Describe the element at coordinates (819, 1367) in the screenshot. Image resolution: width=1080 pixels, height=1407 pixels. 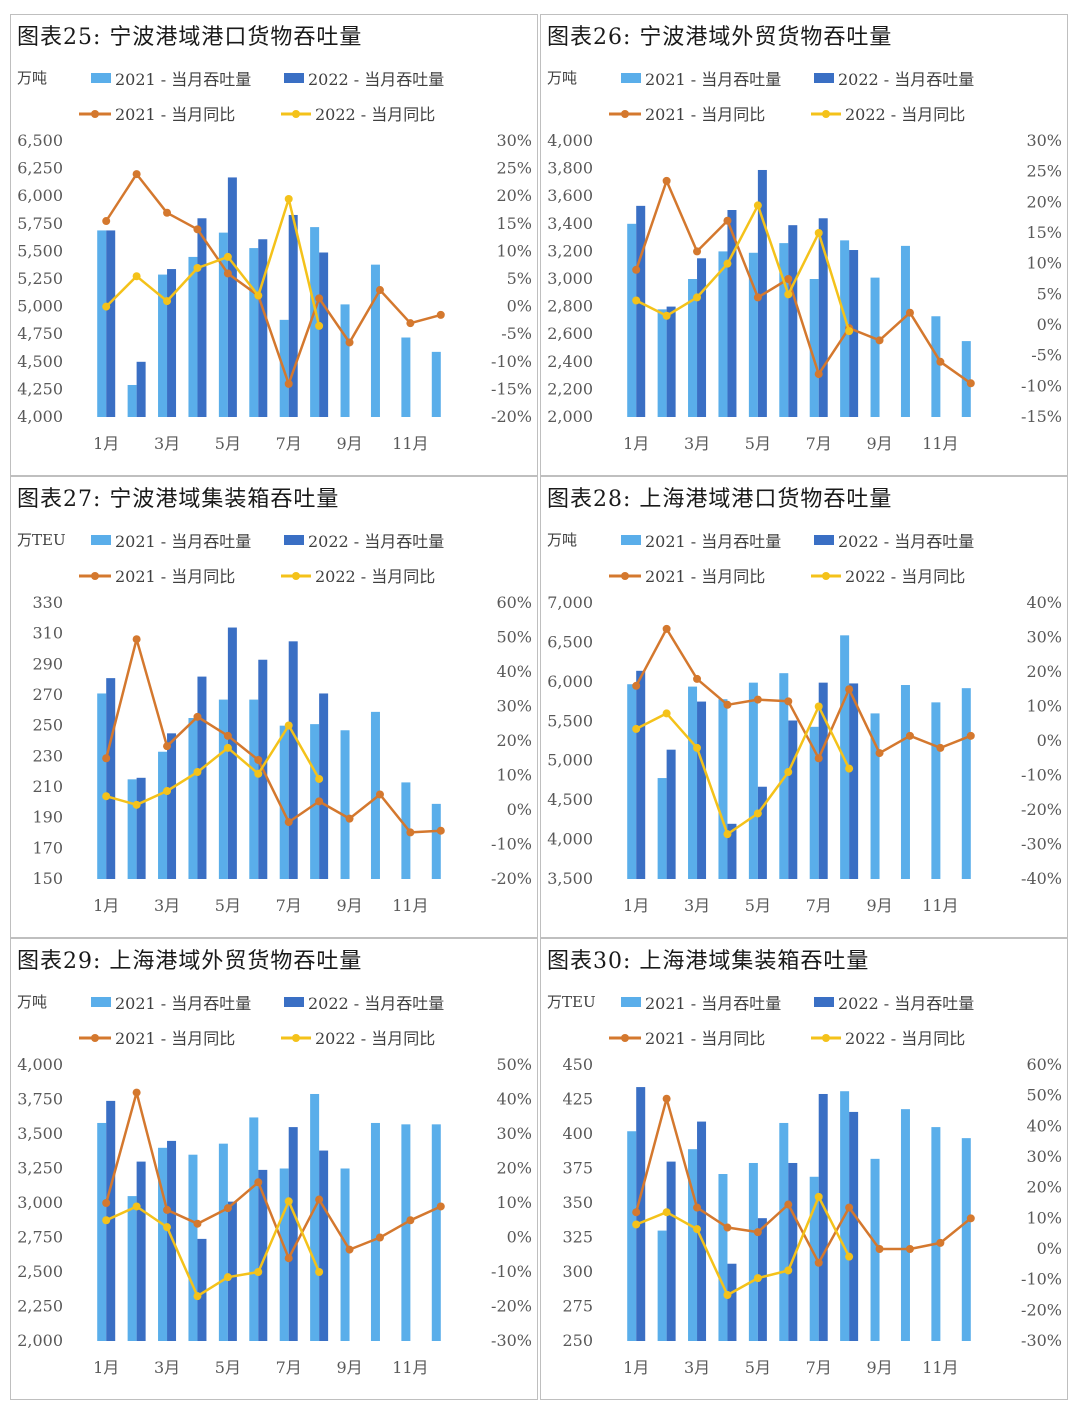
I see `x-axis-tick: 7月` at that location.